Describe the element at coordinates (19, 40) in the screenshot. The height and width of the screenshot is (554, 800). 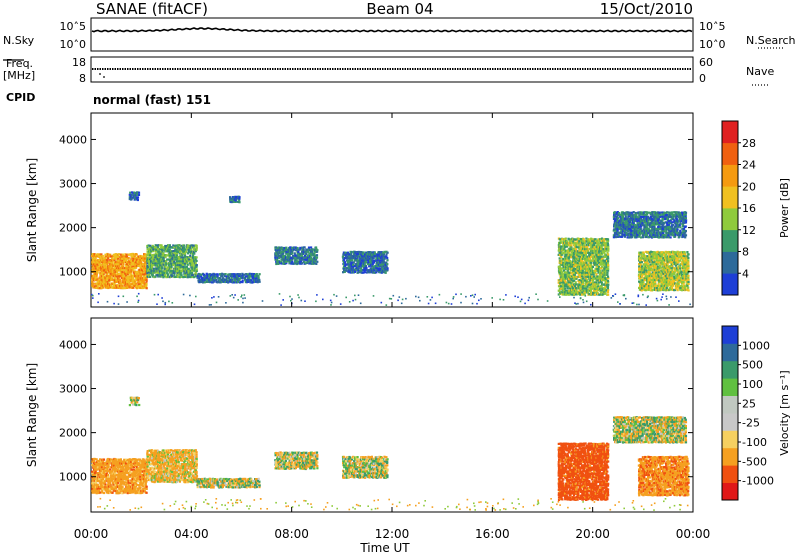
I see `nsky-label: N.Sky` at that location.